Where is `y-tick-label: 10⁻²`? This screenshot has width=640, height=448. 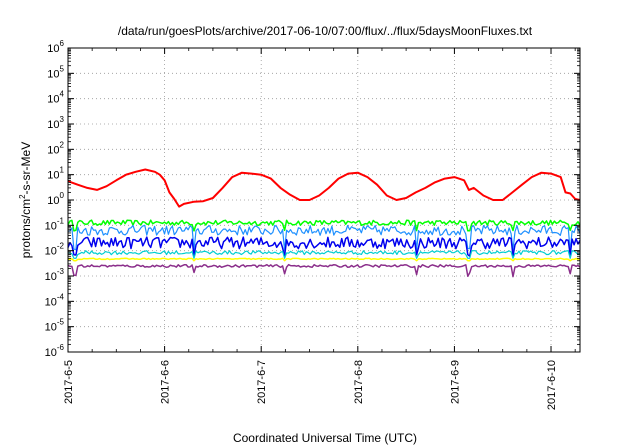 y-tick-label: 10⁻² is located at coordinates (55, 250).